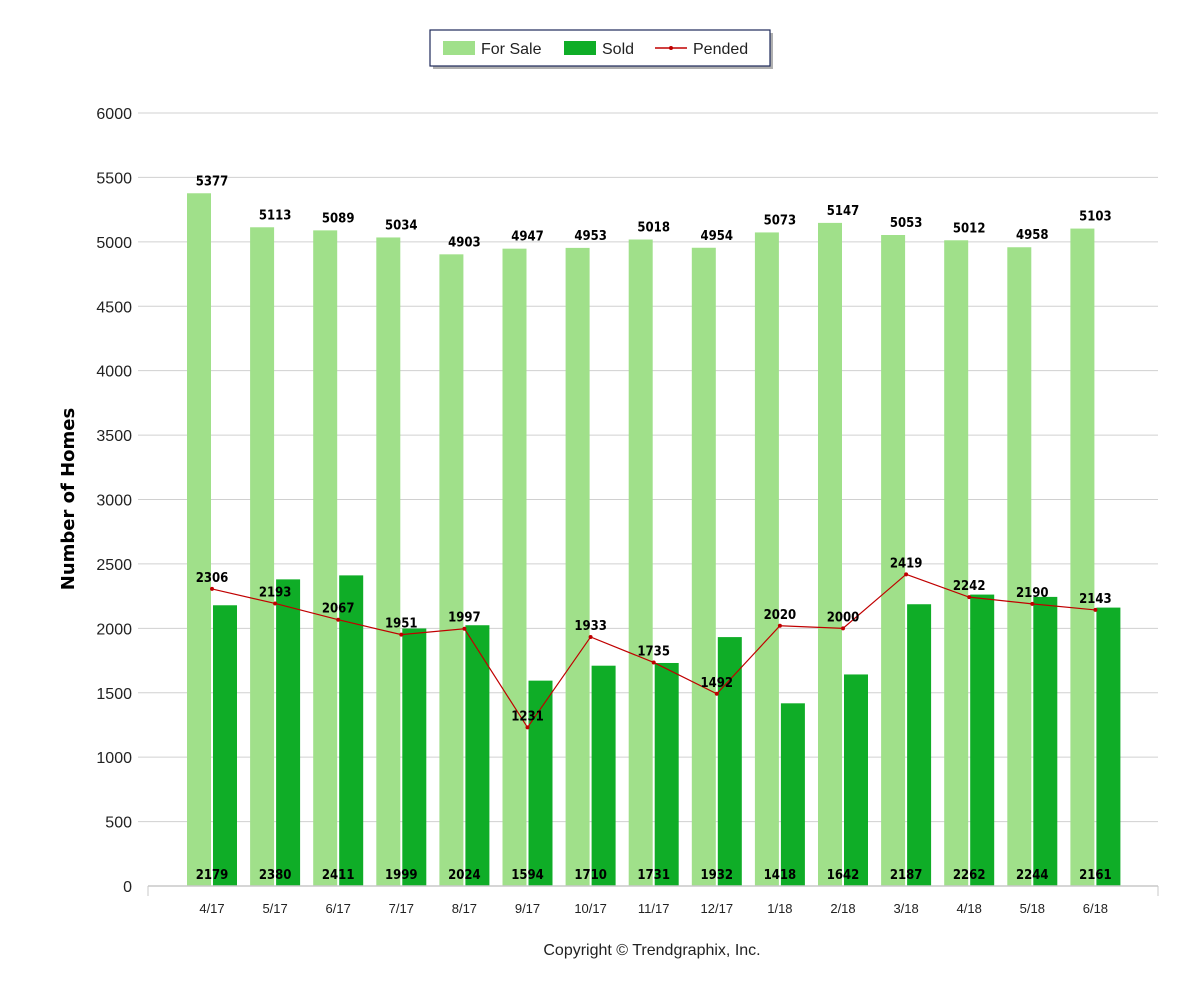 Image resolution: width=1200 pixels, height=1000 pixels. Describe the element at coordinates (969, 875) in the screenshot. I see `data-label-sold: 2262` at that location.